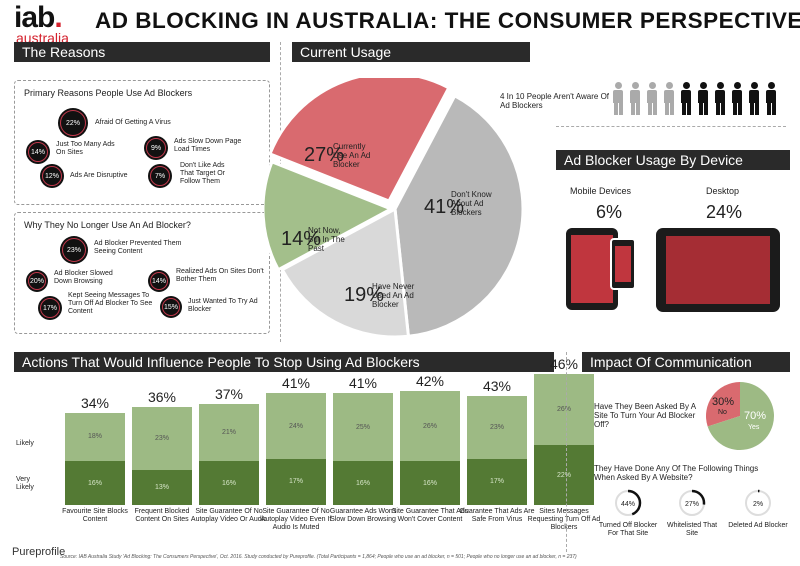  Describe the element at coordinates (85, 148) in the screenshot. I see `reason-label: Just Too Many Ads On Sites` at that location.